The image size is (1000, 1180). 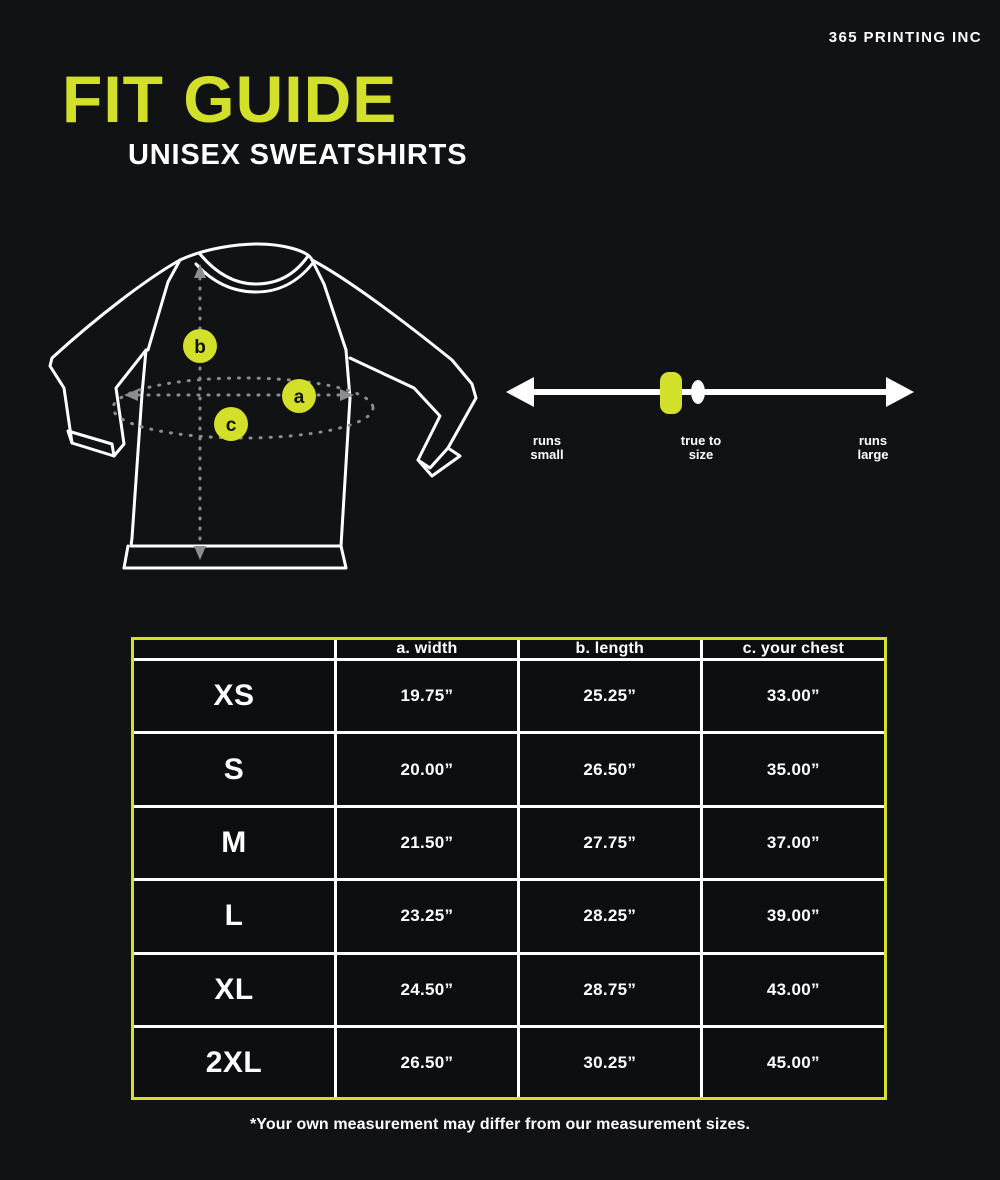 What do you see at coordinates (698, 392) in the screenshot?
I see `true-to-size-marker` at bounding box center [698, 392].